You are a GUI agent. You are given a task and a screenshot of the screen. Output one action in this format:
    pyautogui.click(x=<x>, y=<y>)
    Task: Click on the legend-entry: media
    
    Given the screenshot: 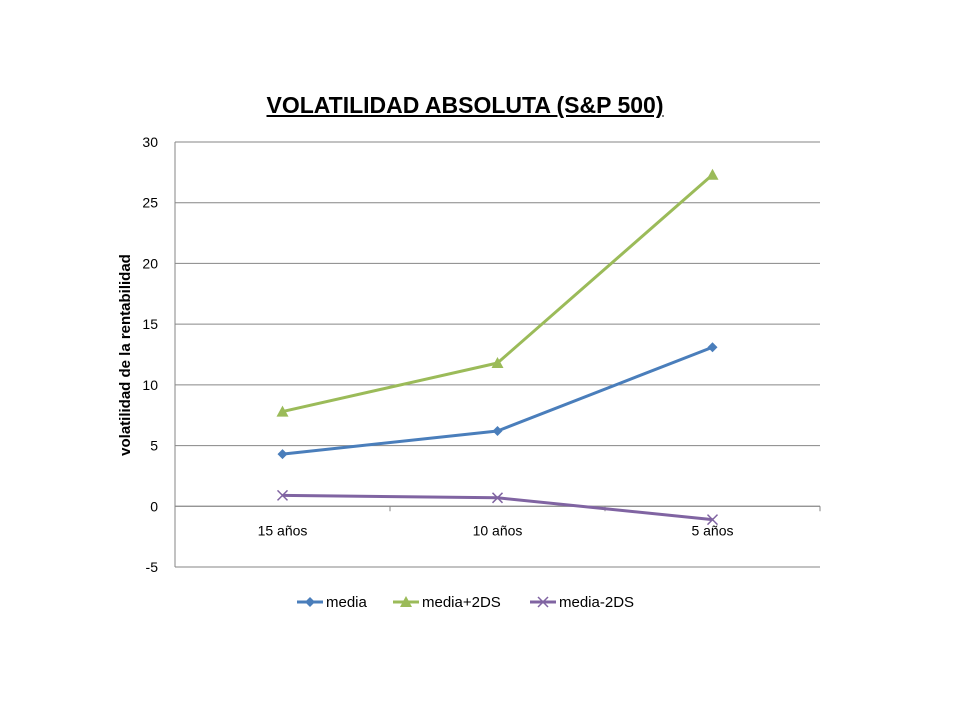 What is the action you would take?
    pyautogui.click(x=332, y=602)
    